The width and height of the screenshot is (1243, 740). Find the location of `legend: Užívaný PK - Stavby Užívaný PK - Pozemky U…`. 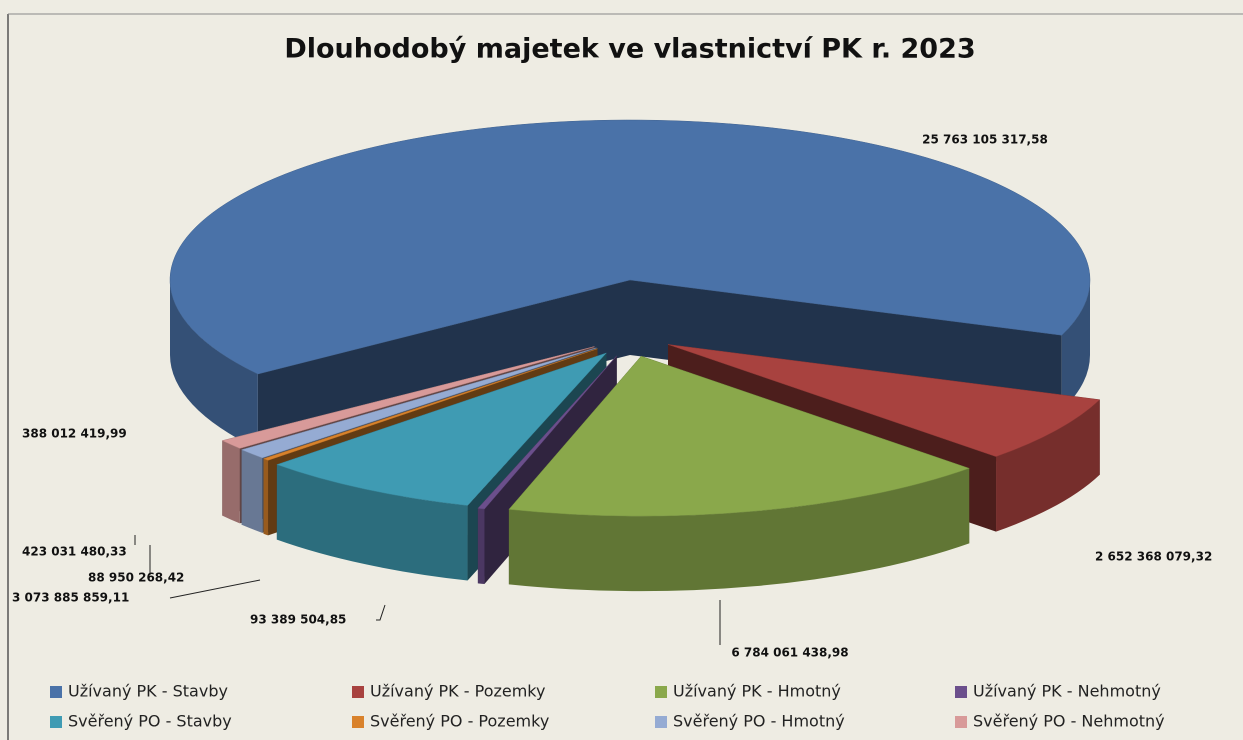

legend: Užívaný PK - Stavby Užívaný PK - Pozemky U… is located at coordinates (607, 706).